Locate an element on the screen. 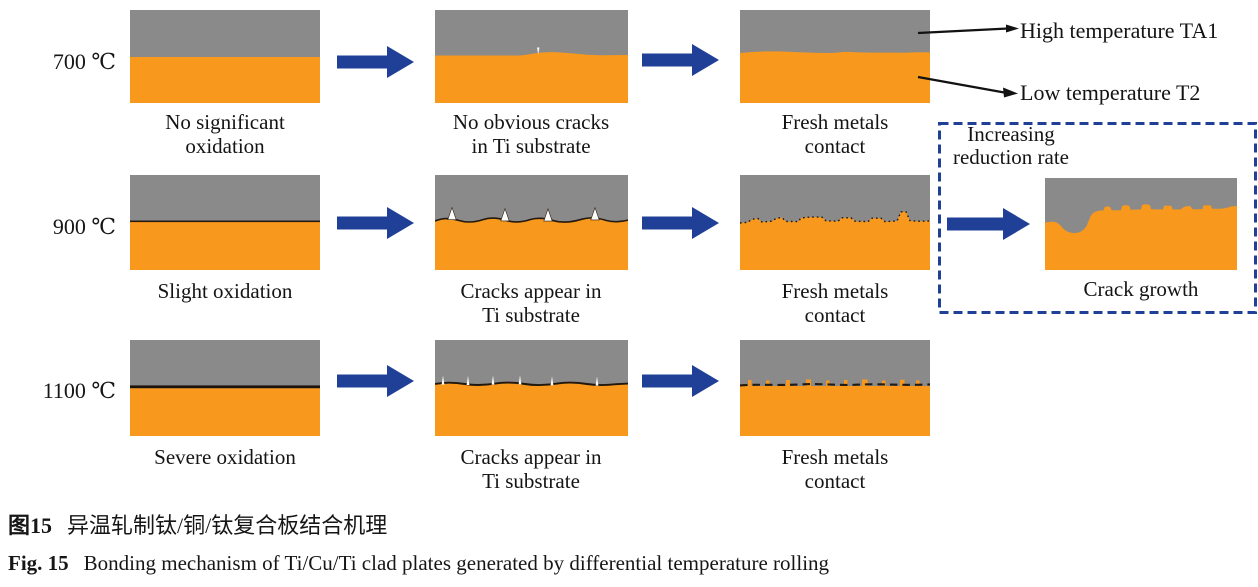 The height and width of the screenshot is (587, 1258). figure-number-zh: 图15 is located at coordinates (30, 525).